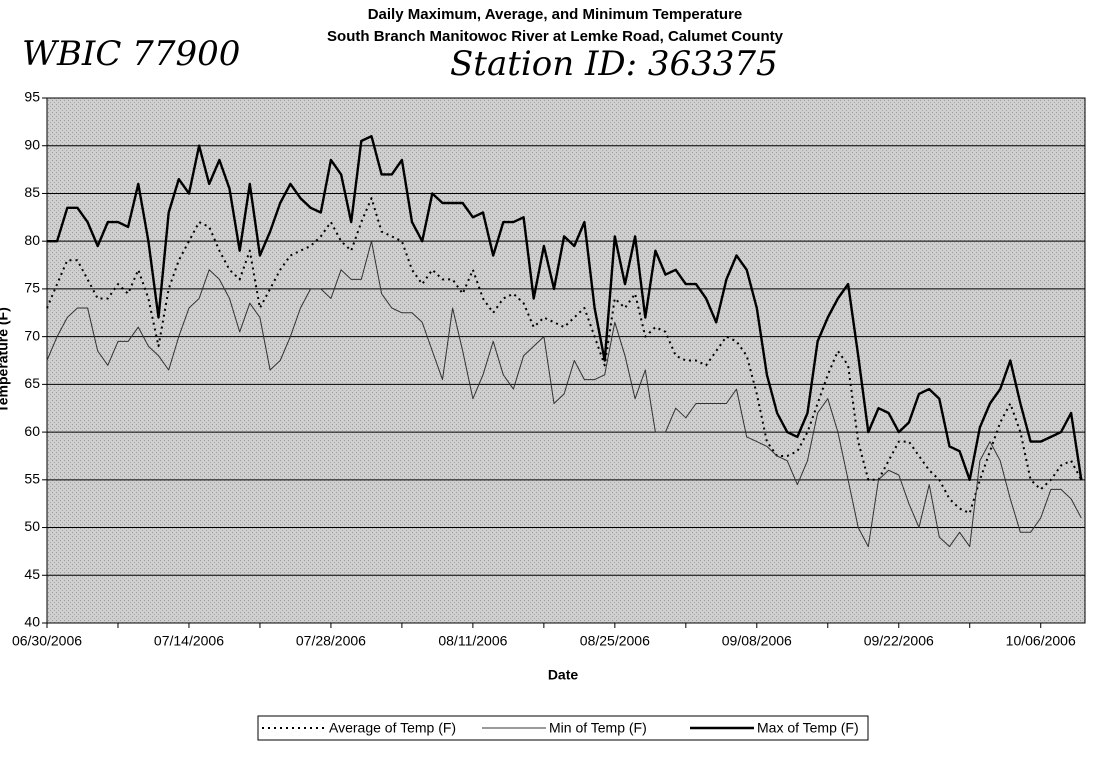  I want to click on y-axis-label: Temperature (F), so click(5, 360).